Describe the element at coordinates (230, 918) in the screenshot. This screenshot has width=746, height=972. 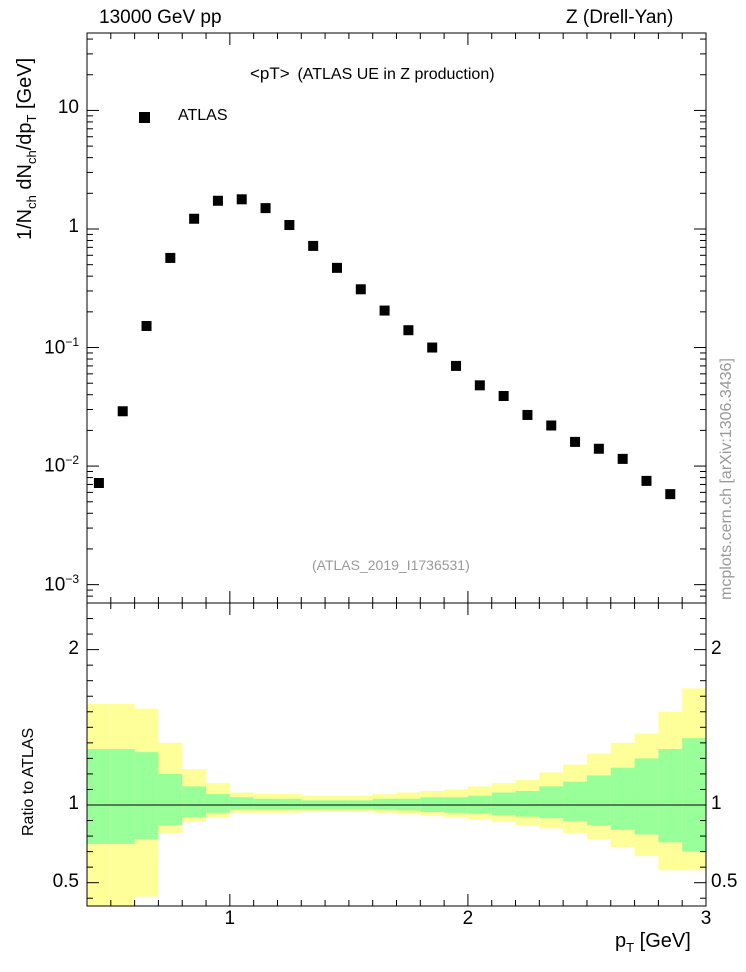
I see `x-tick-label: 1` at that location.